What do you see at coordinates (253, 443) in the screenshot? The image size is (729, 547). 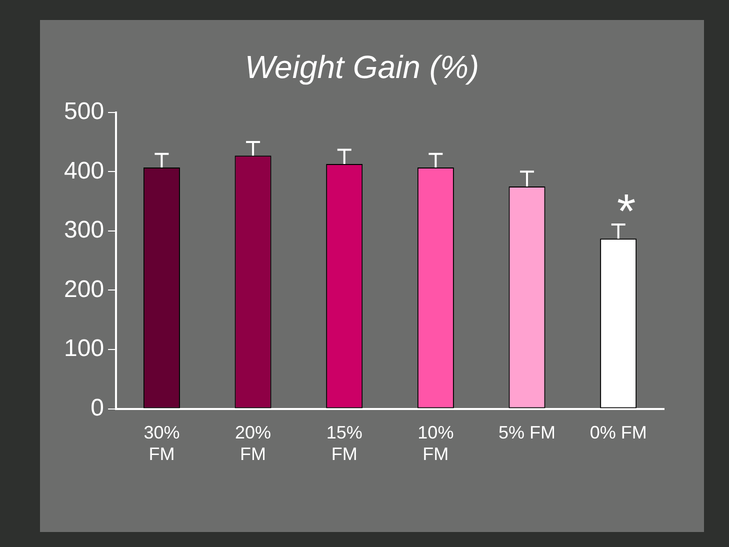 I see `x-tick-label: 20% FM` at bounding box center [253, 443].